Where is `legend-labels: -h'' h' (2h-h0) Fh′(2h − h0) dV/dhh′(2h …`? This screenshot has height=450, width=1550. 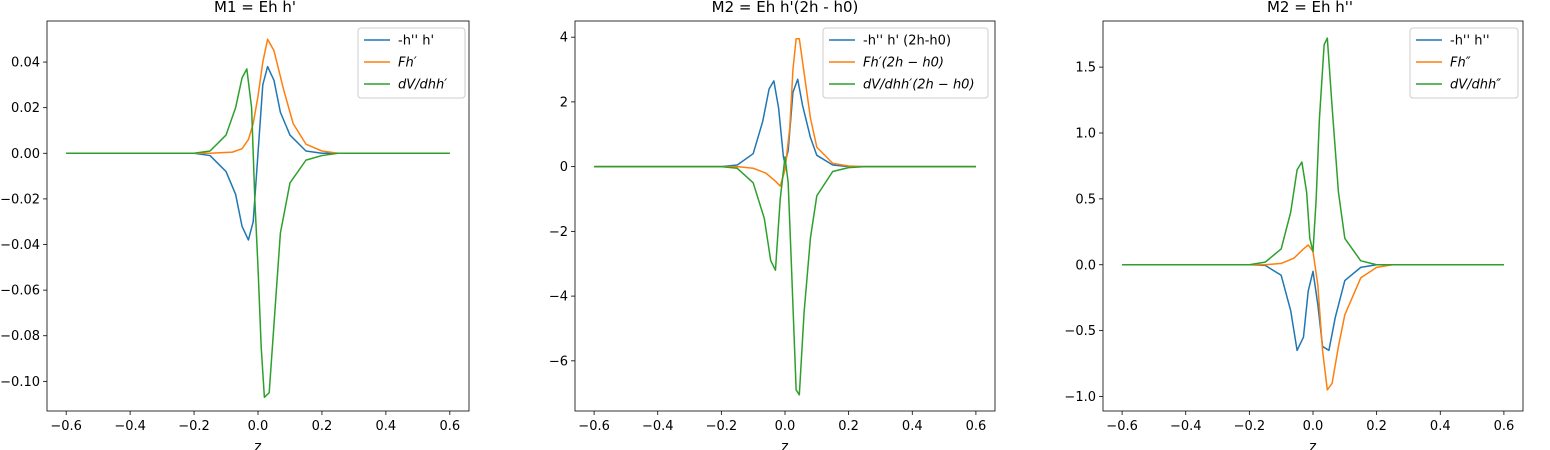
legend-labels: -h'' h' (2h-h0) Fh′(2h − h0) dV/dhh′(2h … is located at coordinates (919, 63).